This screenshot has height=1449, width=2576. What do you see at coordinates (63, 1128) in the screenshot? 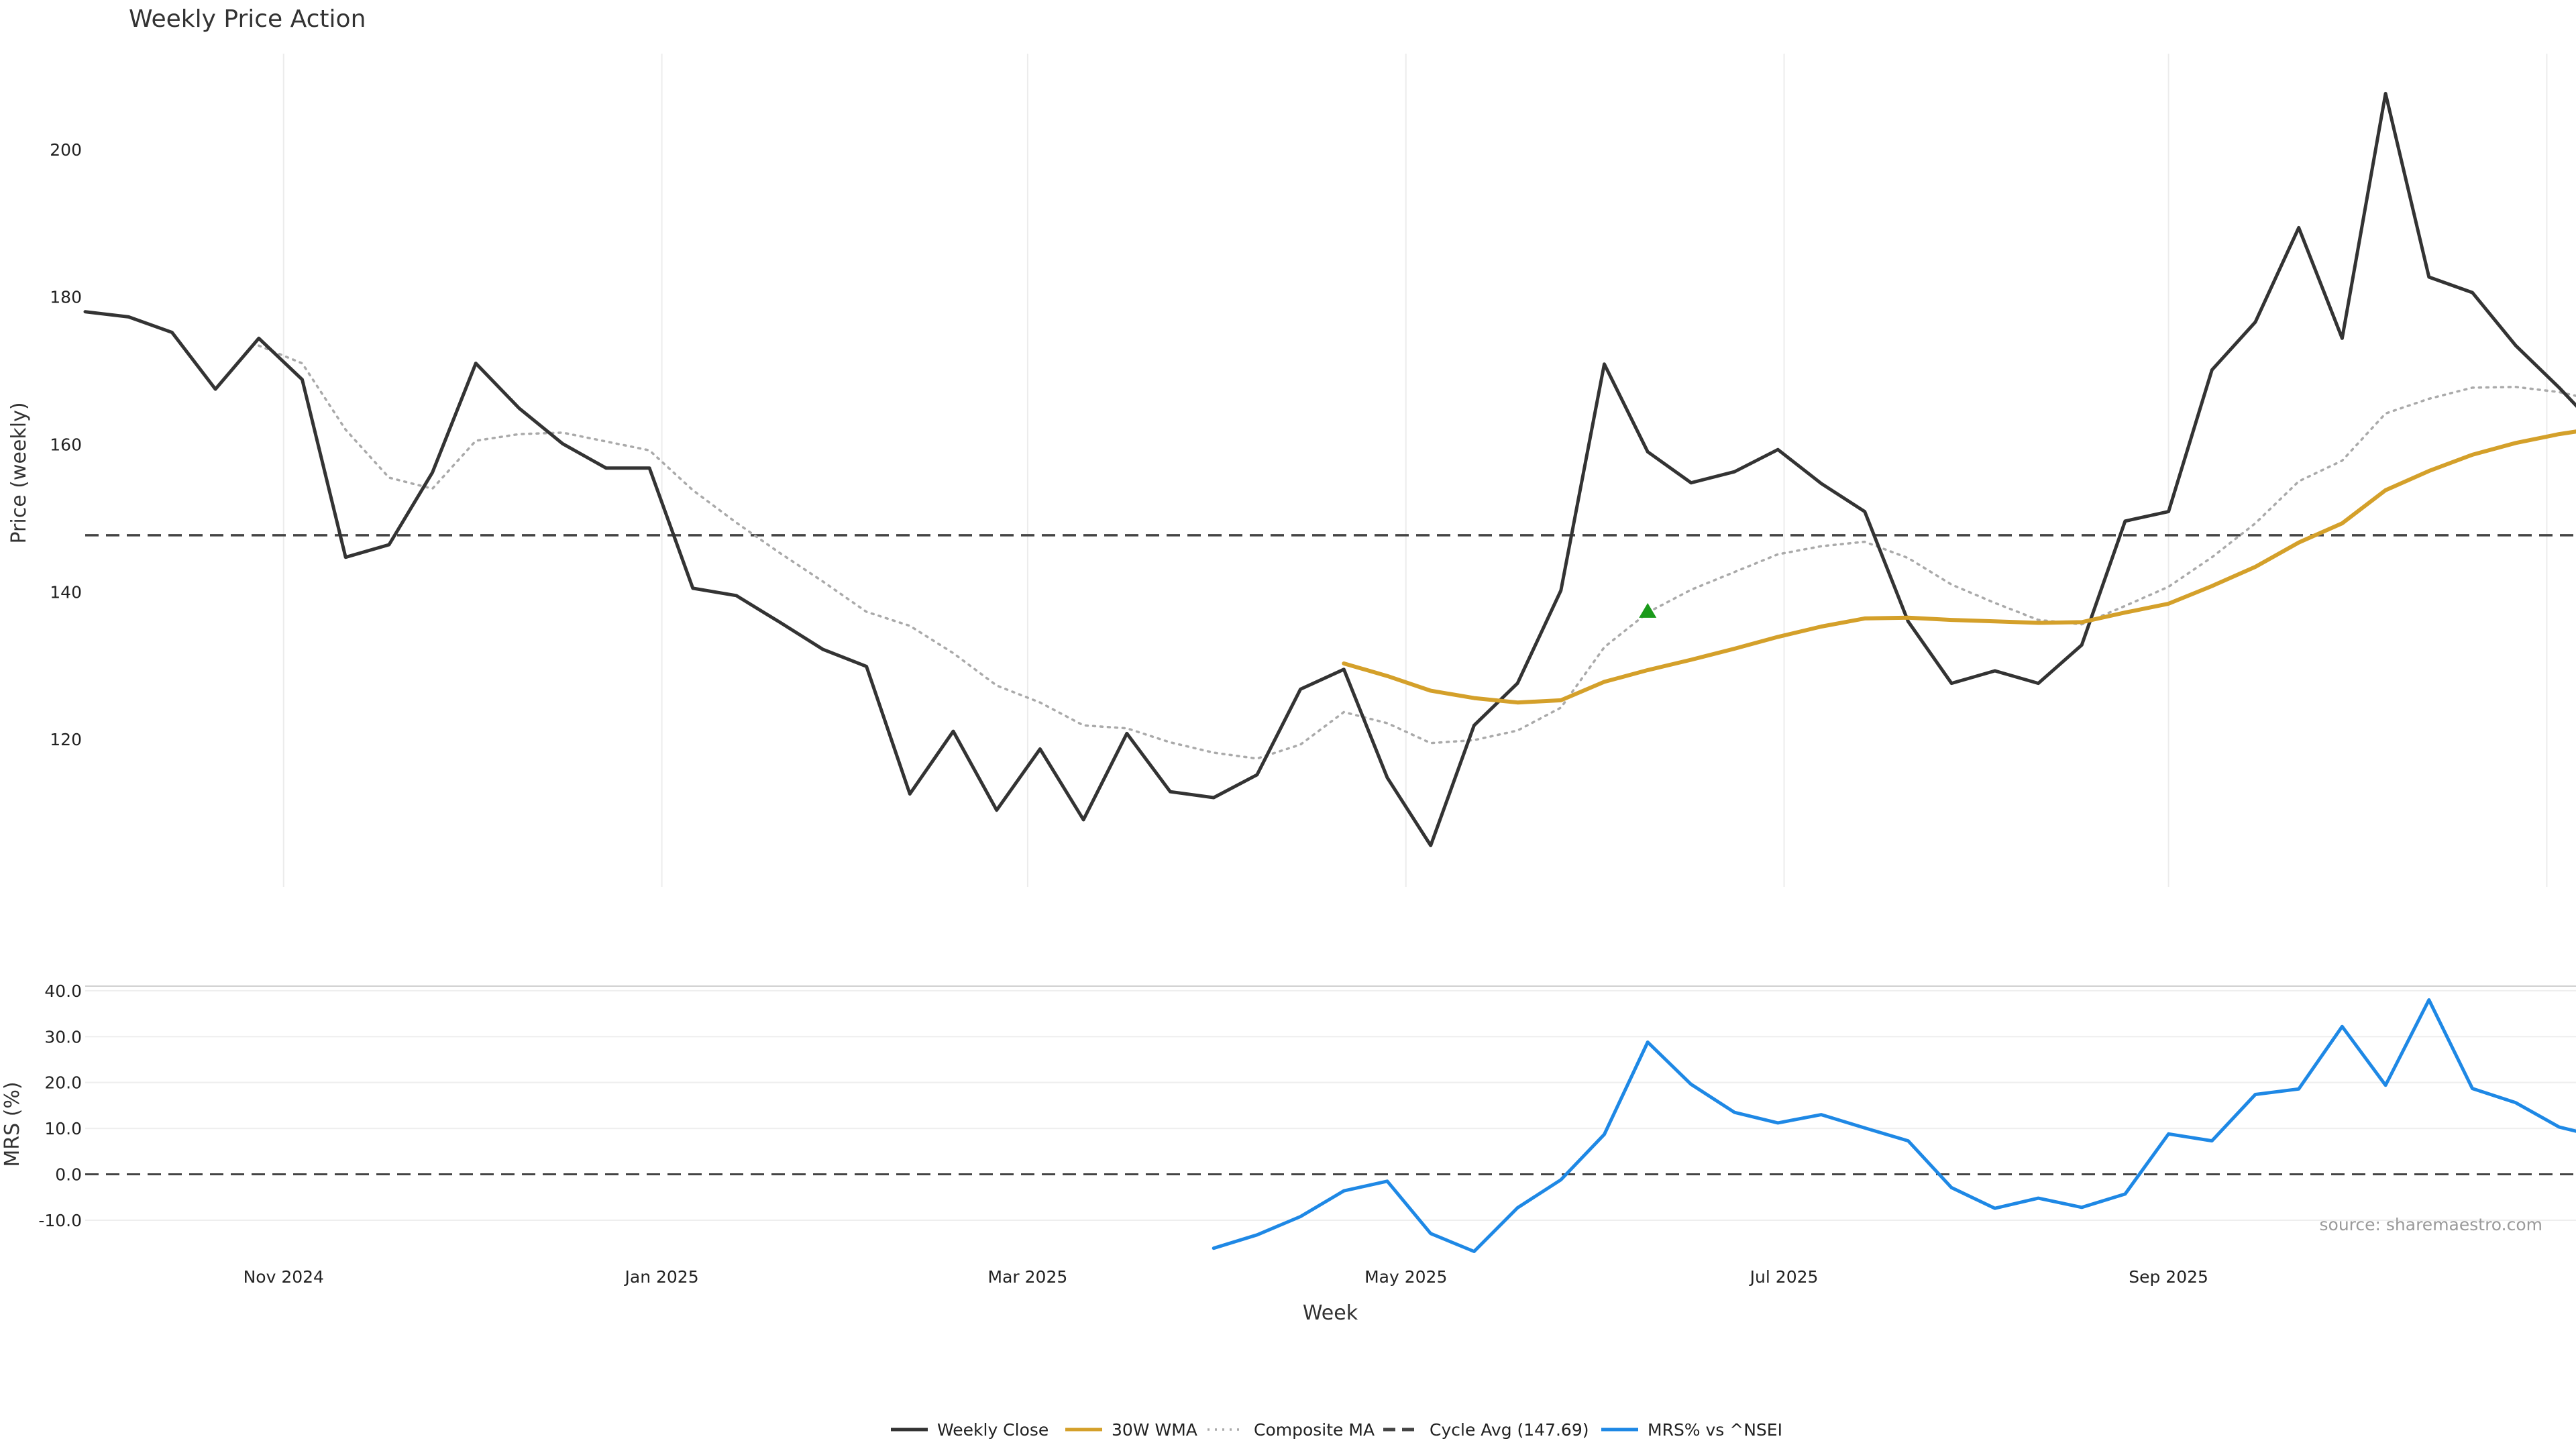
I see `bottom-y-tick-label: 10.0` at bounding box center [63, 1128].